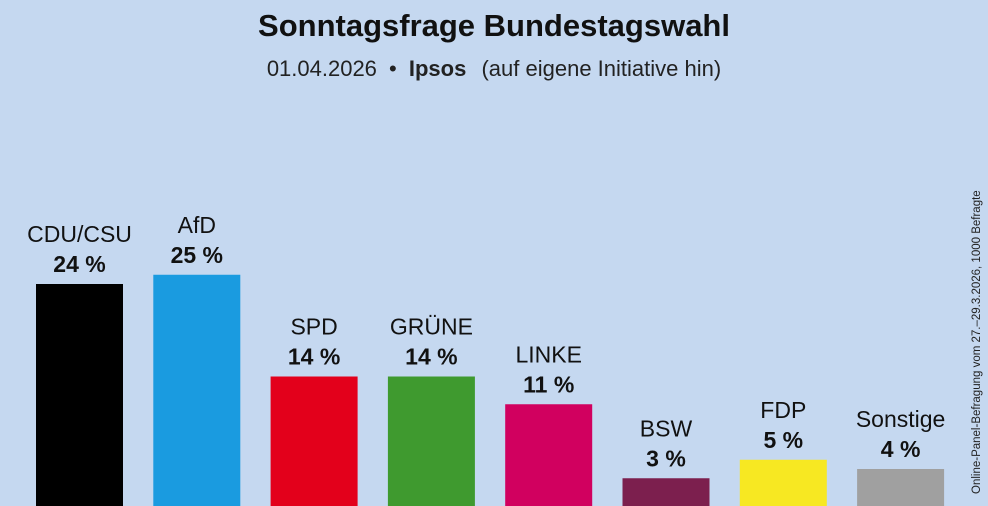 Image resolution: width=988 pixels, height=506 pixels. What do you see at coordinates (666, 428) in the screenshot?
I see `bar-category-label-bsw: BSW` at bounding box center [666, 428].